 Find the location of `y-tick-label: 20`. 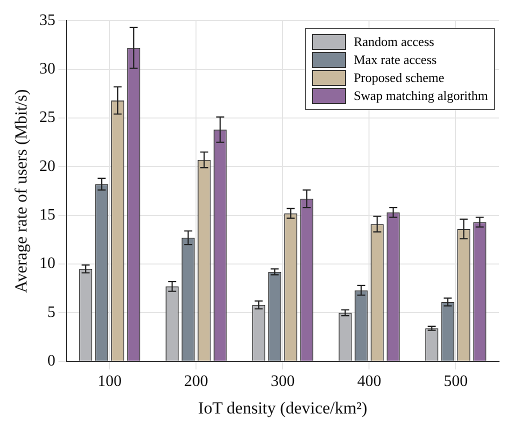

y-tick-label: 20 is located at coordinates (47, 166).